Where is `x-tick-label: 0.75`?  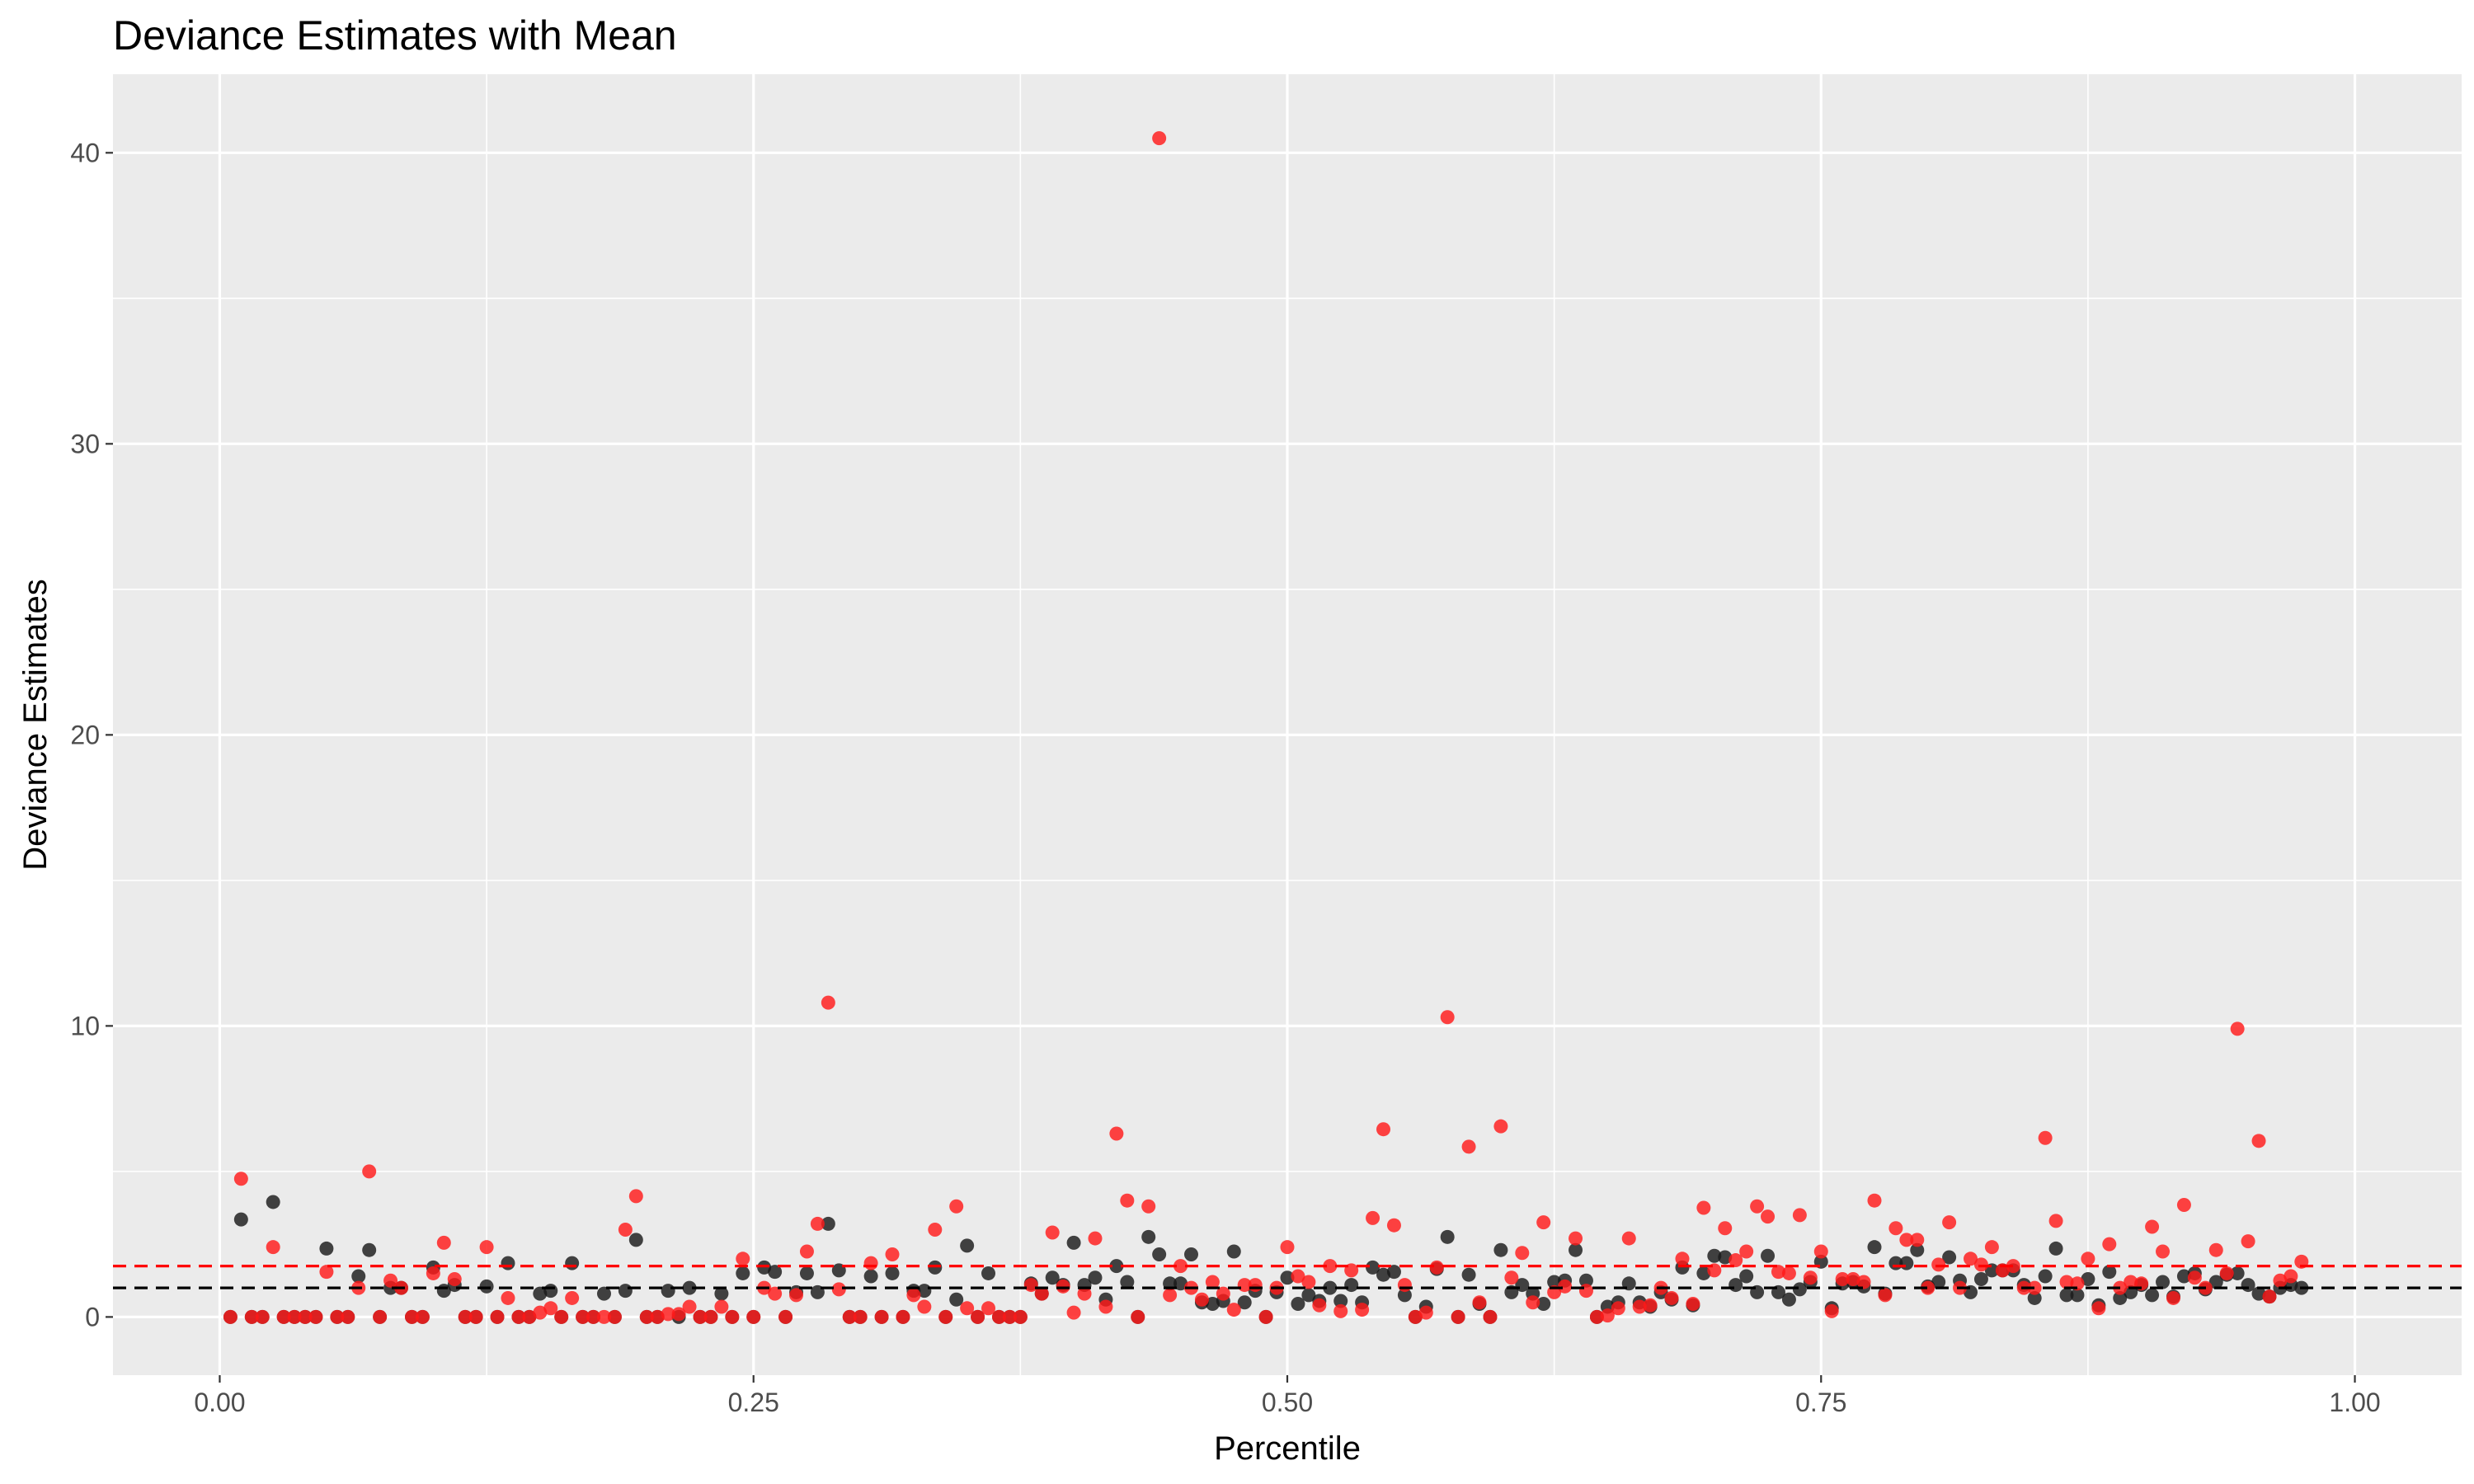 x-tick-label: 0.75 is located at coordinates (1820, 1402).